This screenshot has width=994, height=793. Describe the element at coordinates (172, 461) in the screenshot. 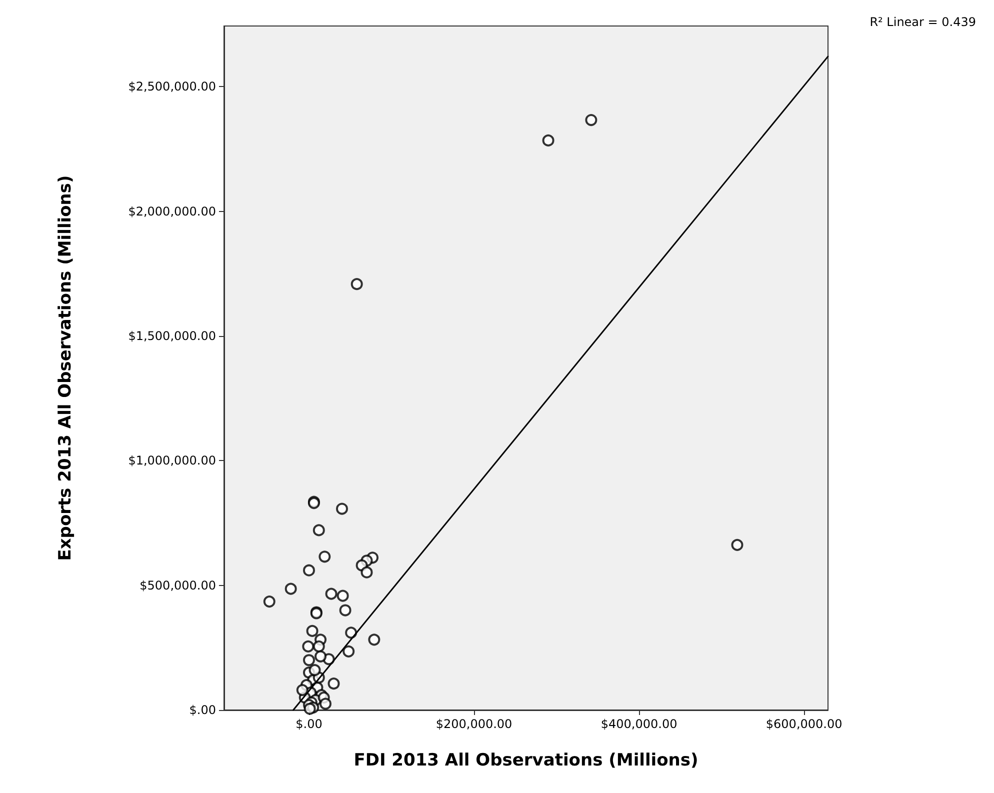

I see `y-tick-label: $1,000,000.00` at that location.